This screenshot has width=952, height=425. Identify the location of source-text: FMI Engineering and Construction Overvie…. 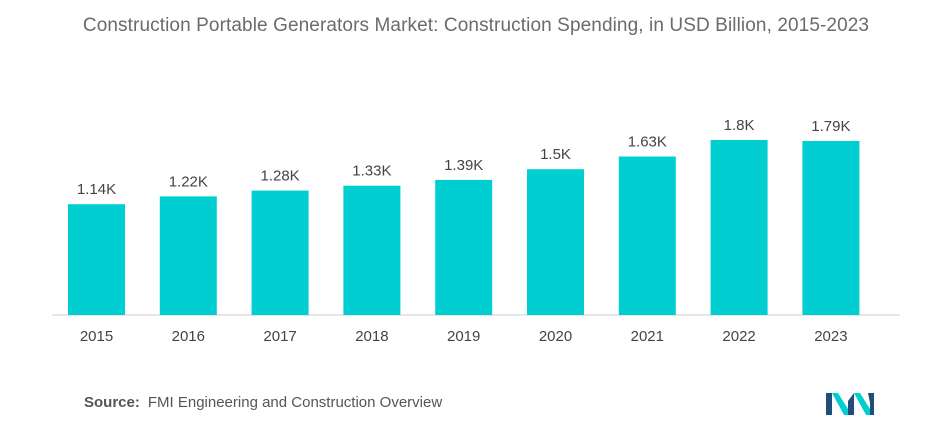
(295, 402).